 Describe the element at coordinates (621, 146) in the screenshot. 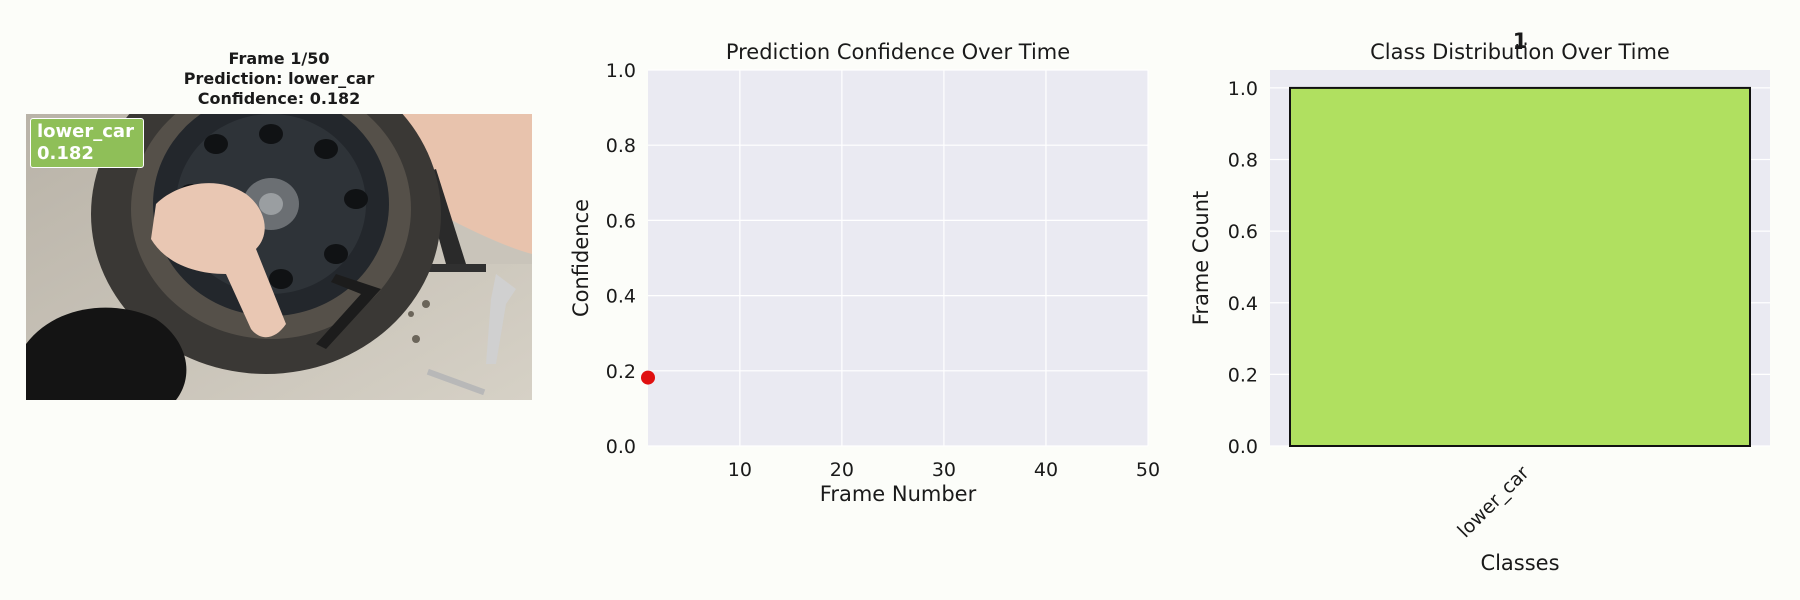

I see `confidence-y-tick-label: 0.8` at that location.